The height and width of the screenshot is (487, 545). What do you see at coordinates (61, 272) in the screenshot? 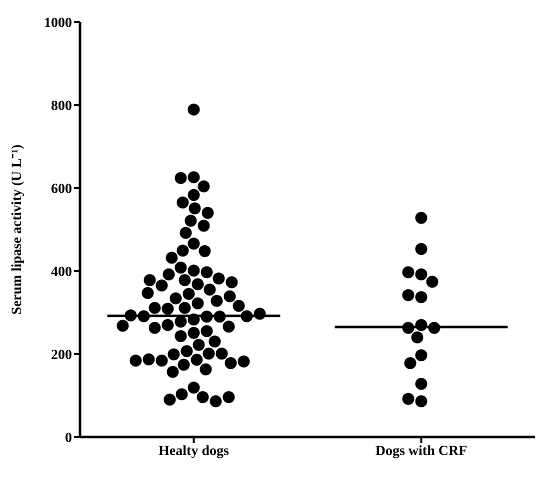
I see `y-tick-label: 400` at bounding box center [61, 272].